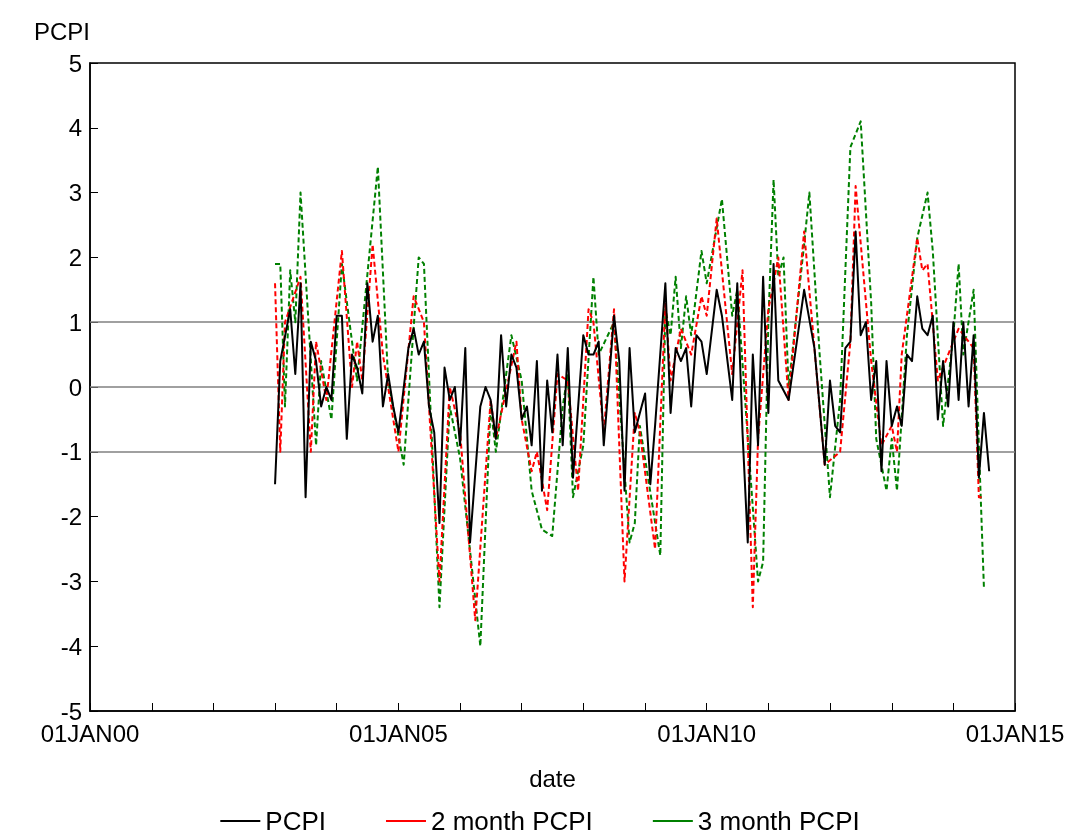 This screenshot has height=839, width=1080. I want to click on y-tick-label: 2, so click(75, 257).